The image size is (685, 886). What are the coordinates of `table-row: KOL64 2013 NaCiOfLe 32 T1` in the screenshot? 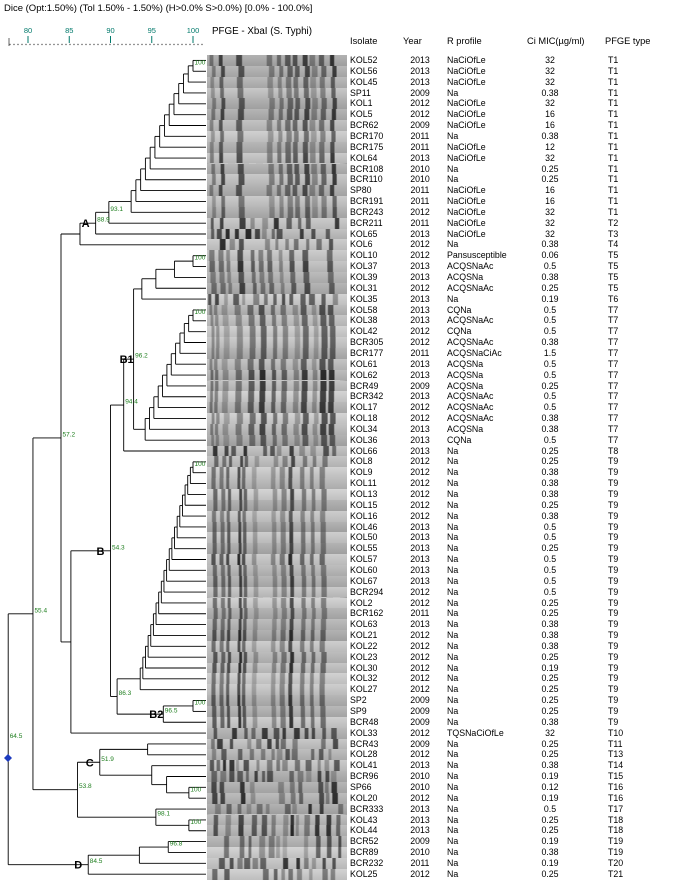 It's located at (516, 158).